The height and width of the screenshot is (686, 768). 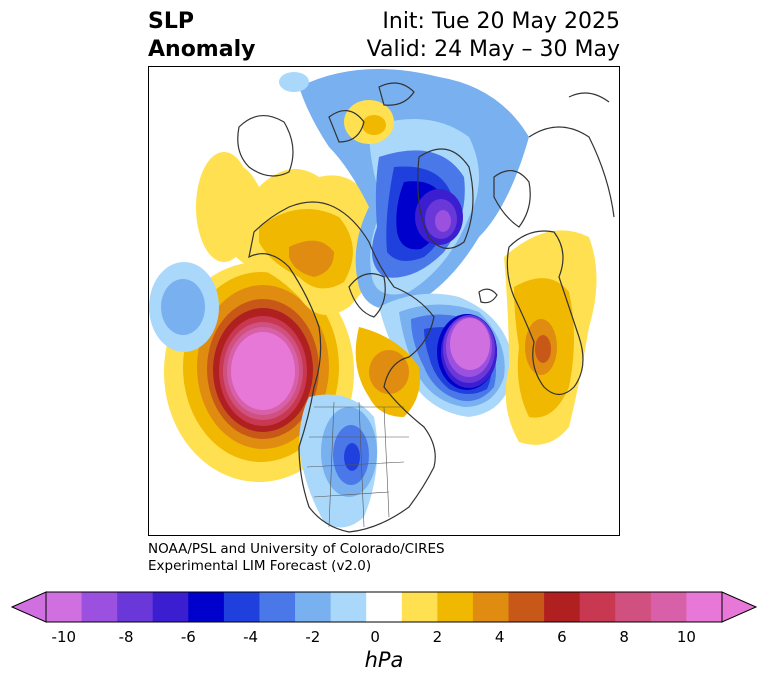 What do you see at coordinates (202, 49) in the screenshot?
I see `title-anomaly: Anomaly` at bounding box center [202, 49].